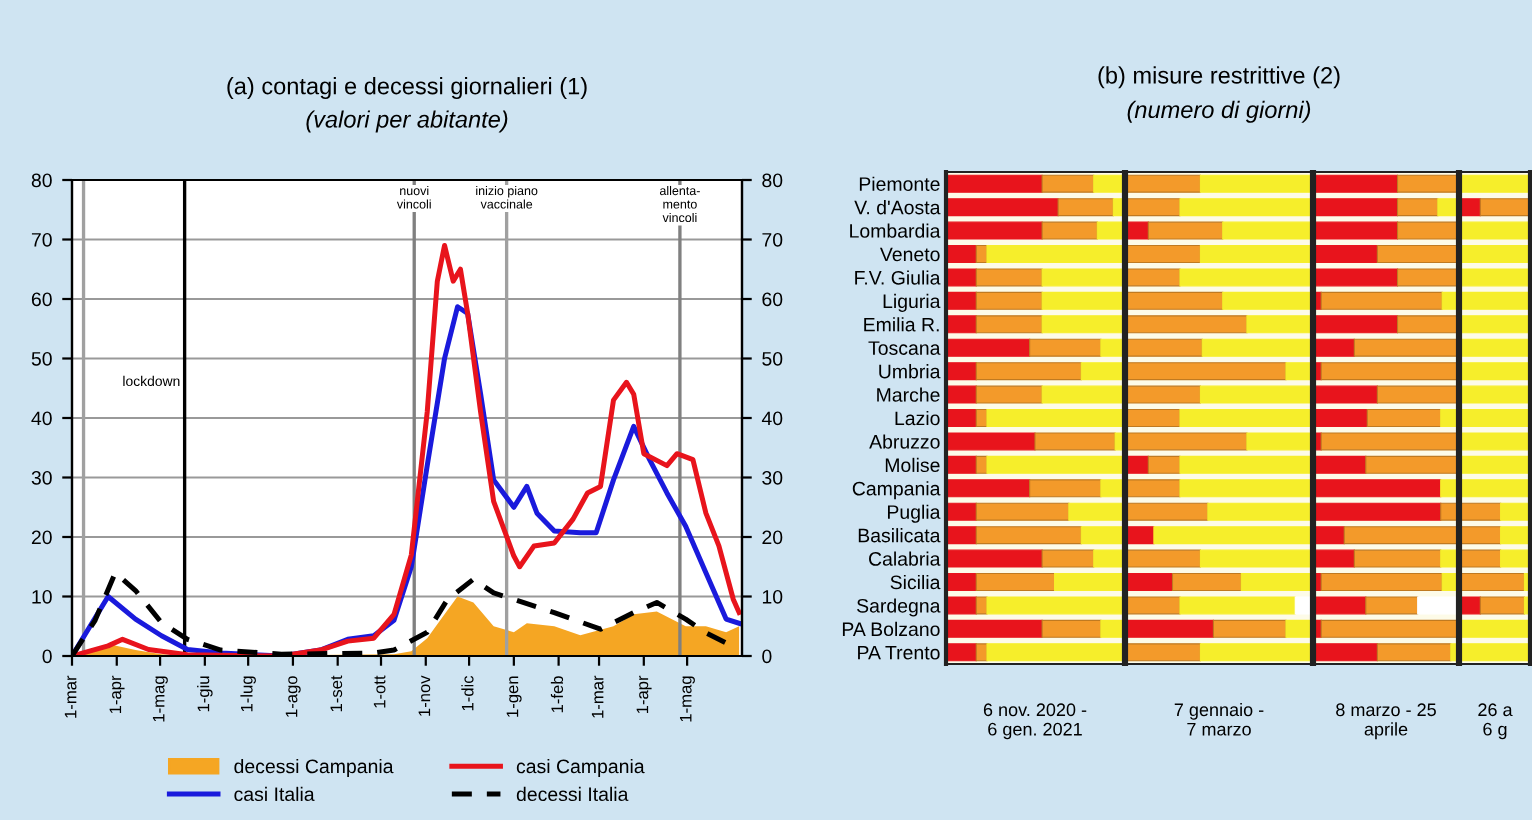  What do you see at coordinates (772, 299) in the screenshot?
I see `y2-tick-label: 60` at bounding box center [772, 299].